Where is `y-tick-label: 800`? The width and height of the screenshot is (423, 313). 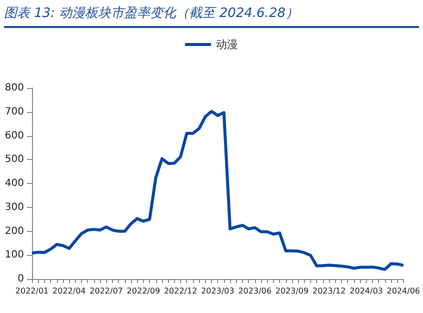
y-tick-label: 800 is located at coordinates (14, 88).